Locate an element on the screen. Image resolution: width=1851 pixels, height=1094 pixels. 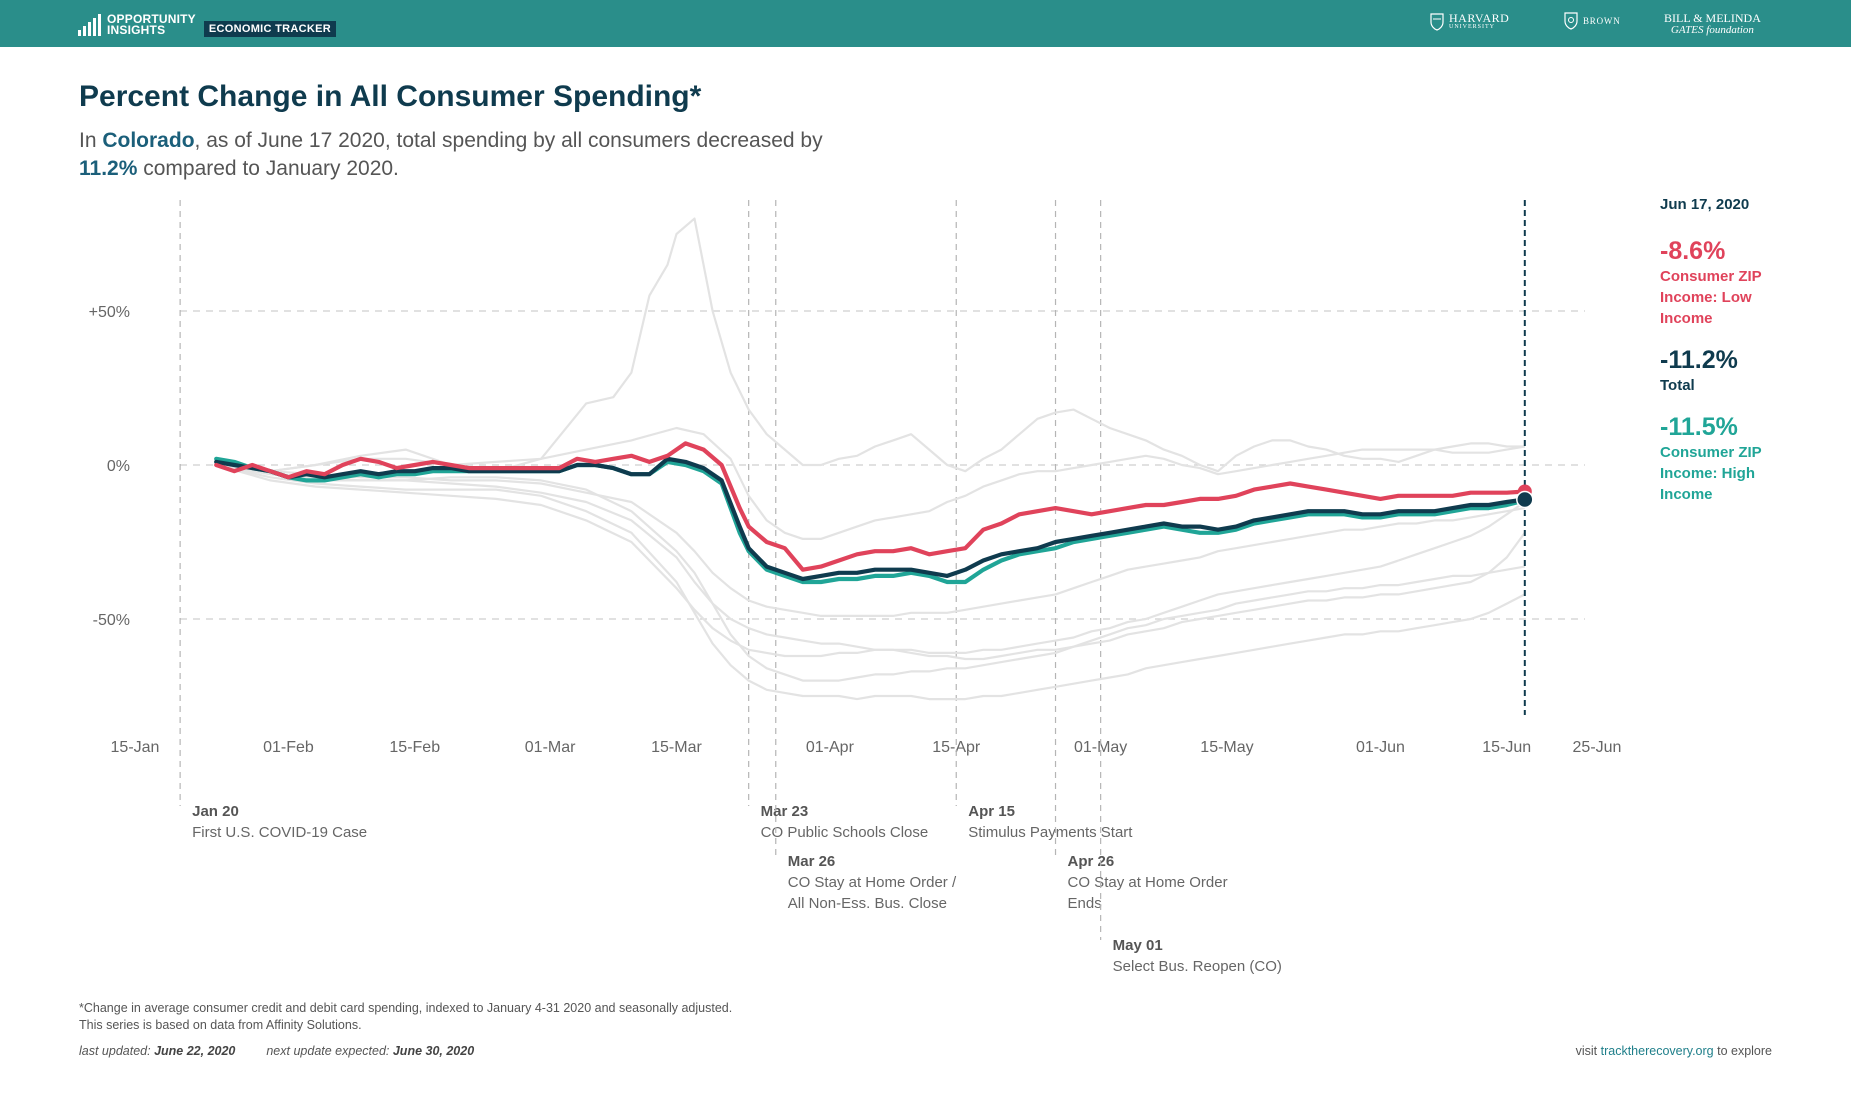
economic-tracker-badge: ECONOMIC TRACKER is located at coordinates (270, 29).